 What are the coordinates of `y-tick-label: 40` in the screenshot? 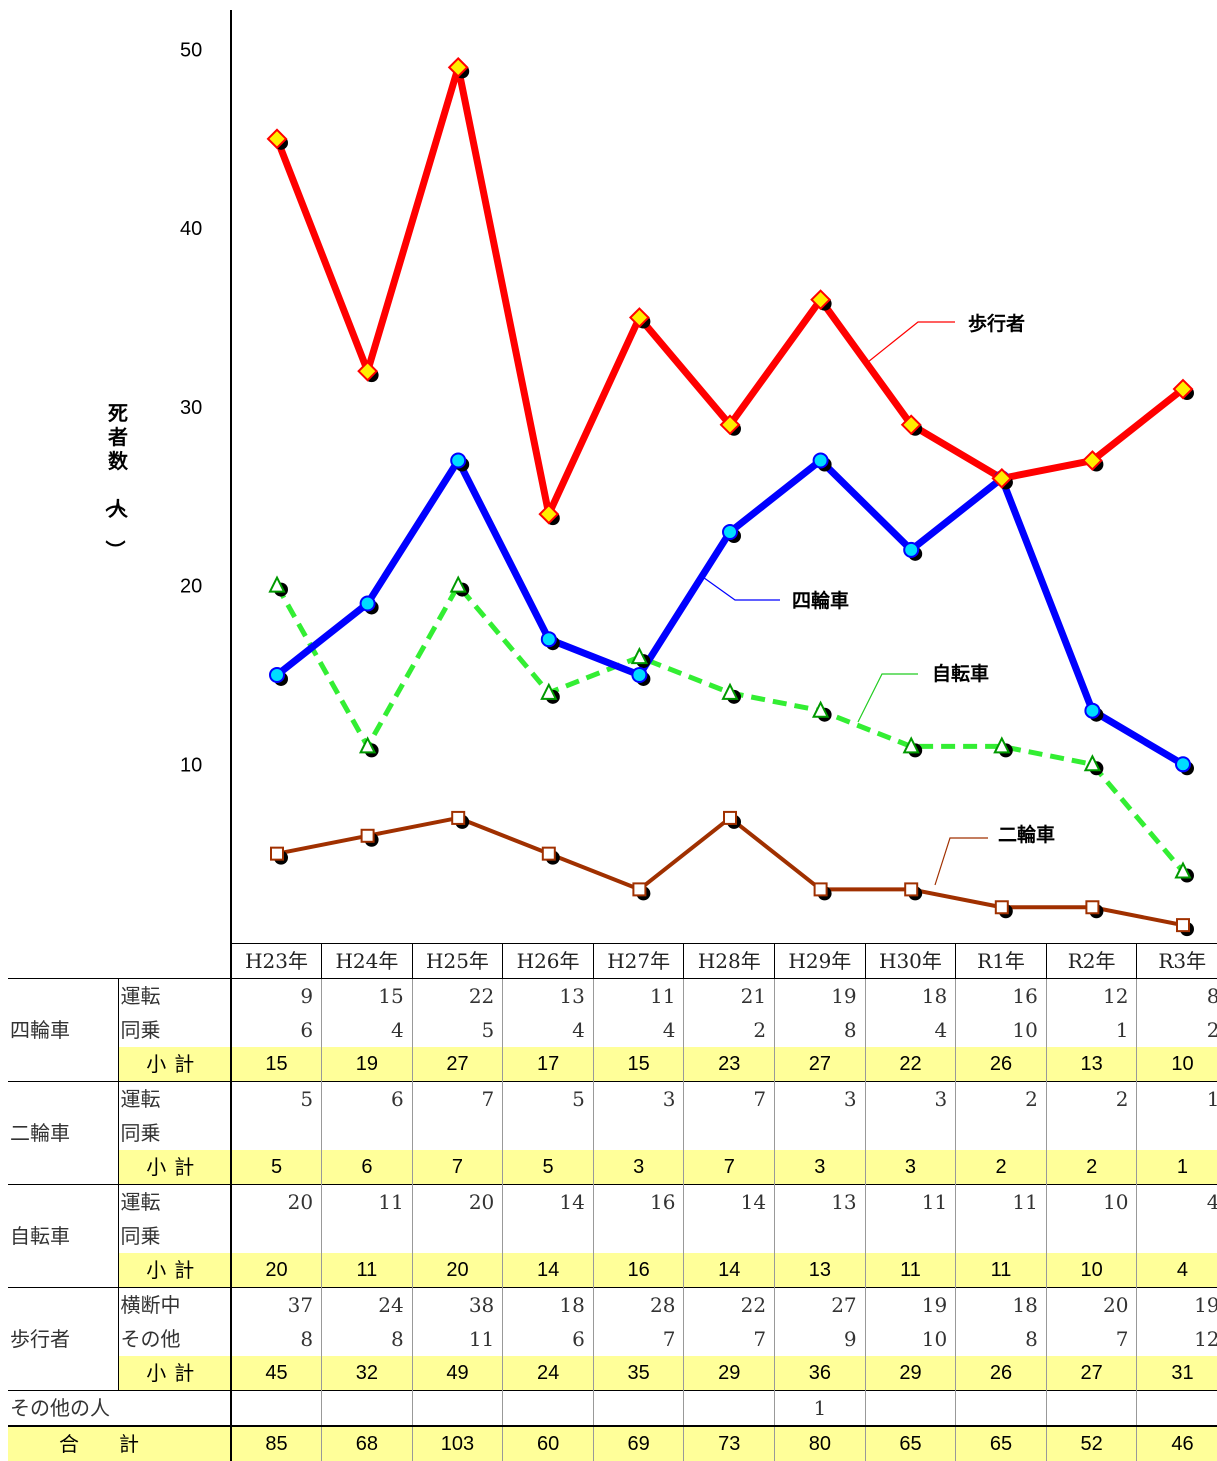 It's located at (191, 229).